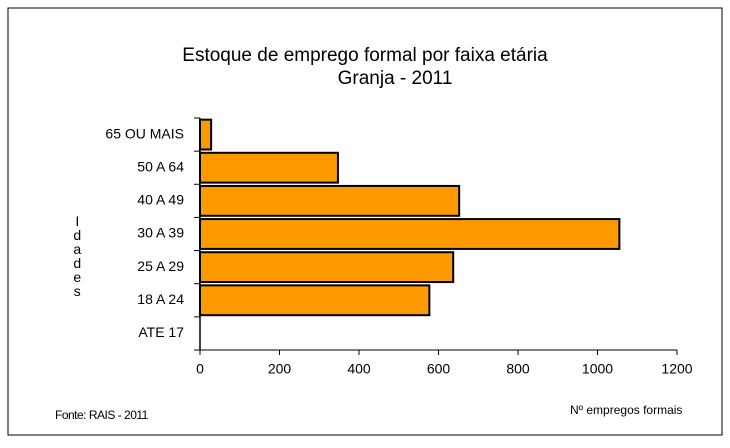  What do you see at coordinates (395, 78) in the screenshot?
I see `chart-subtitle: Granja - 2011` at bounding box center [395, 78].